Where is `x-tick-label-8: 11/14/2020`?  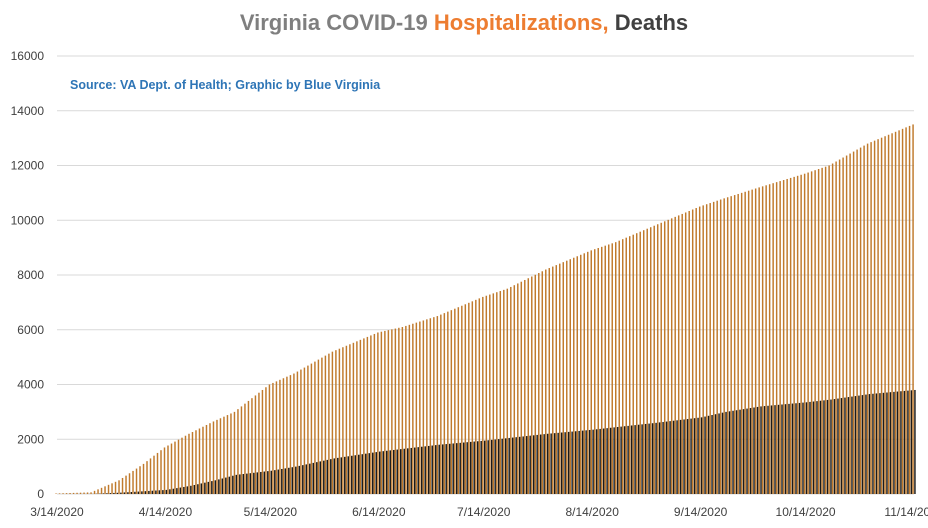 x-tick-label-8: 11/14/2020 is located at coordinates (906, 512).